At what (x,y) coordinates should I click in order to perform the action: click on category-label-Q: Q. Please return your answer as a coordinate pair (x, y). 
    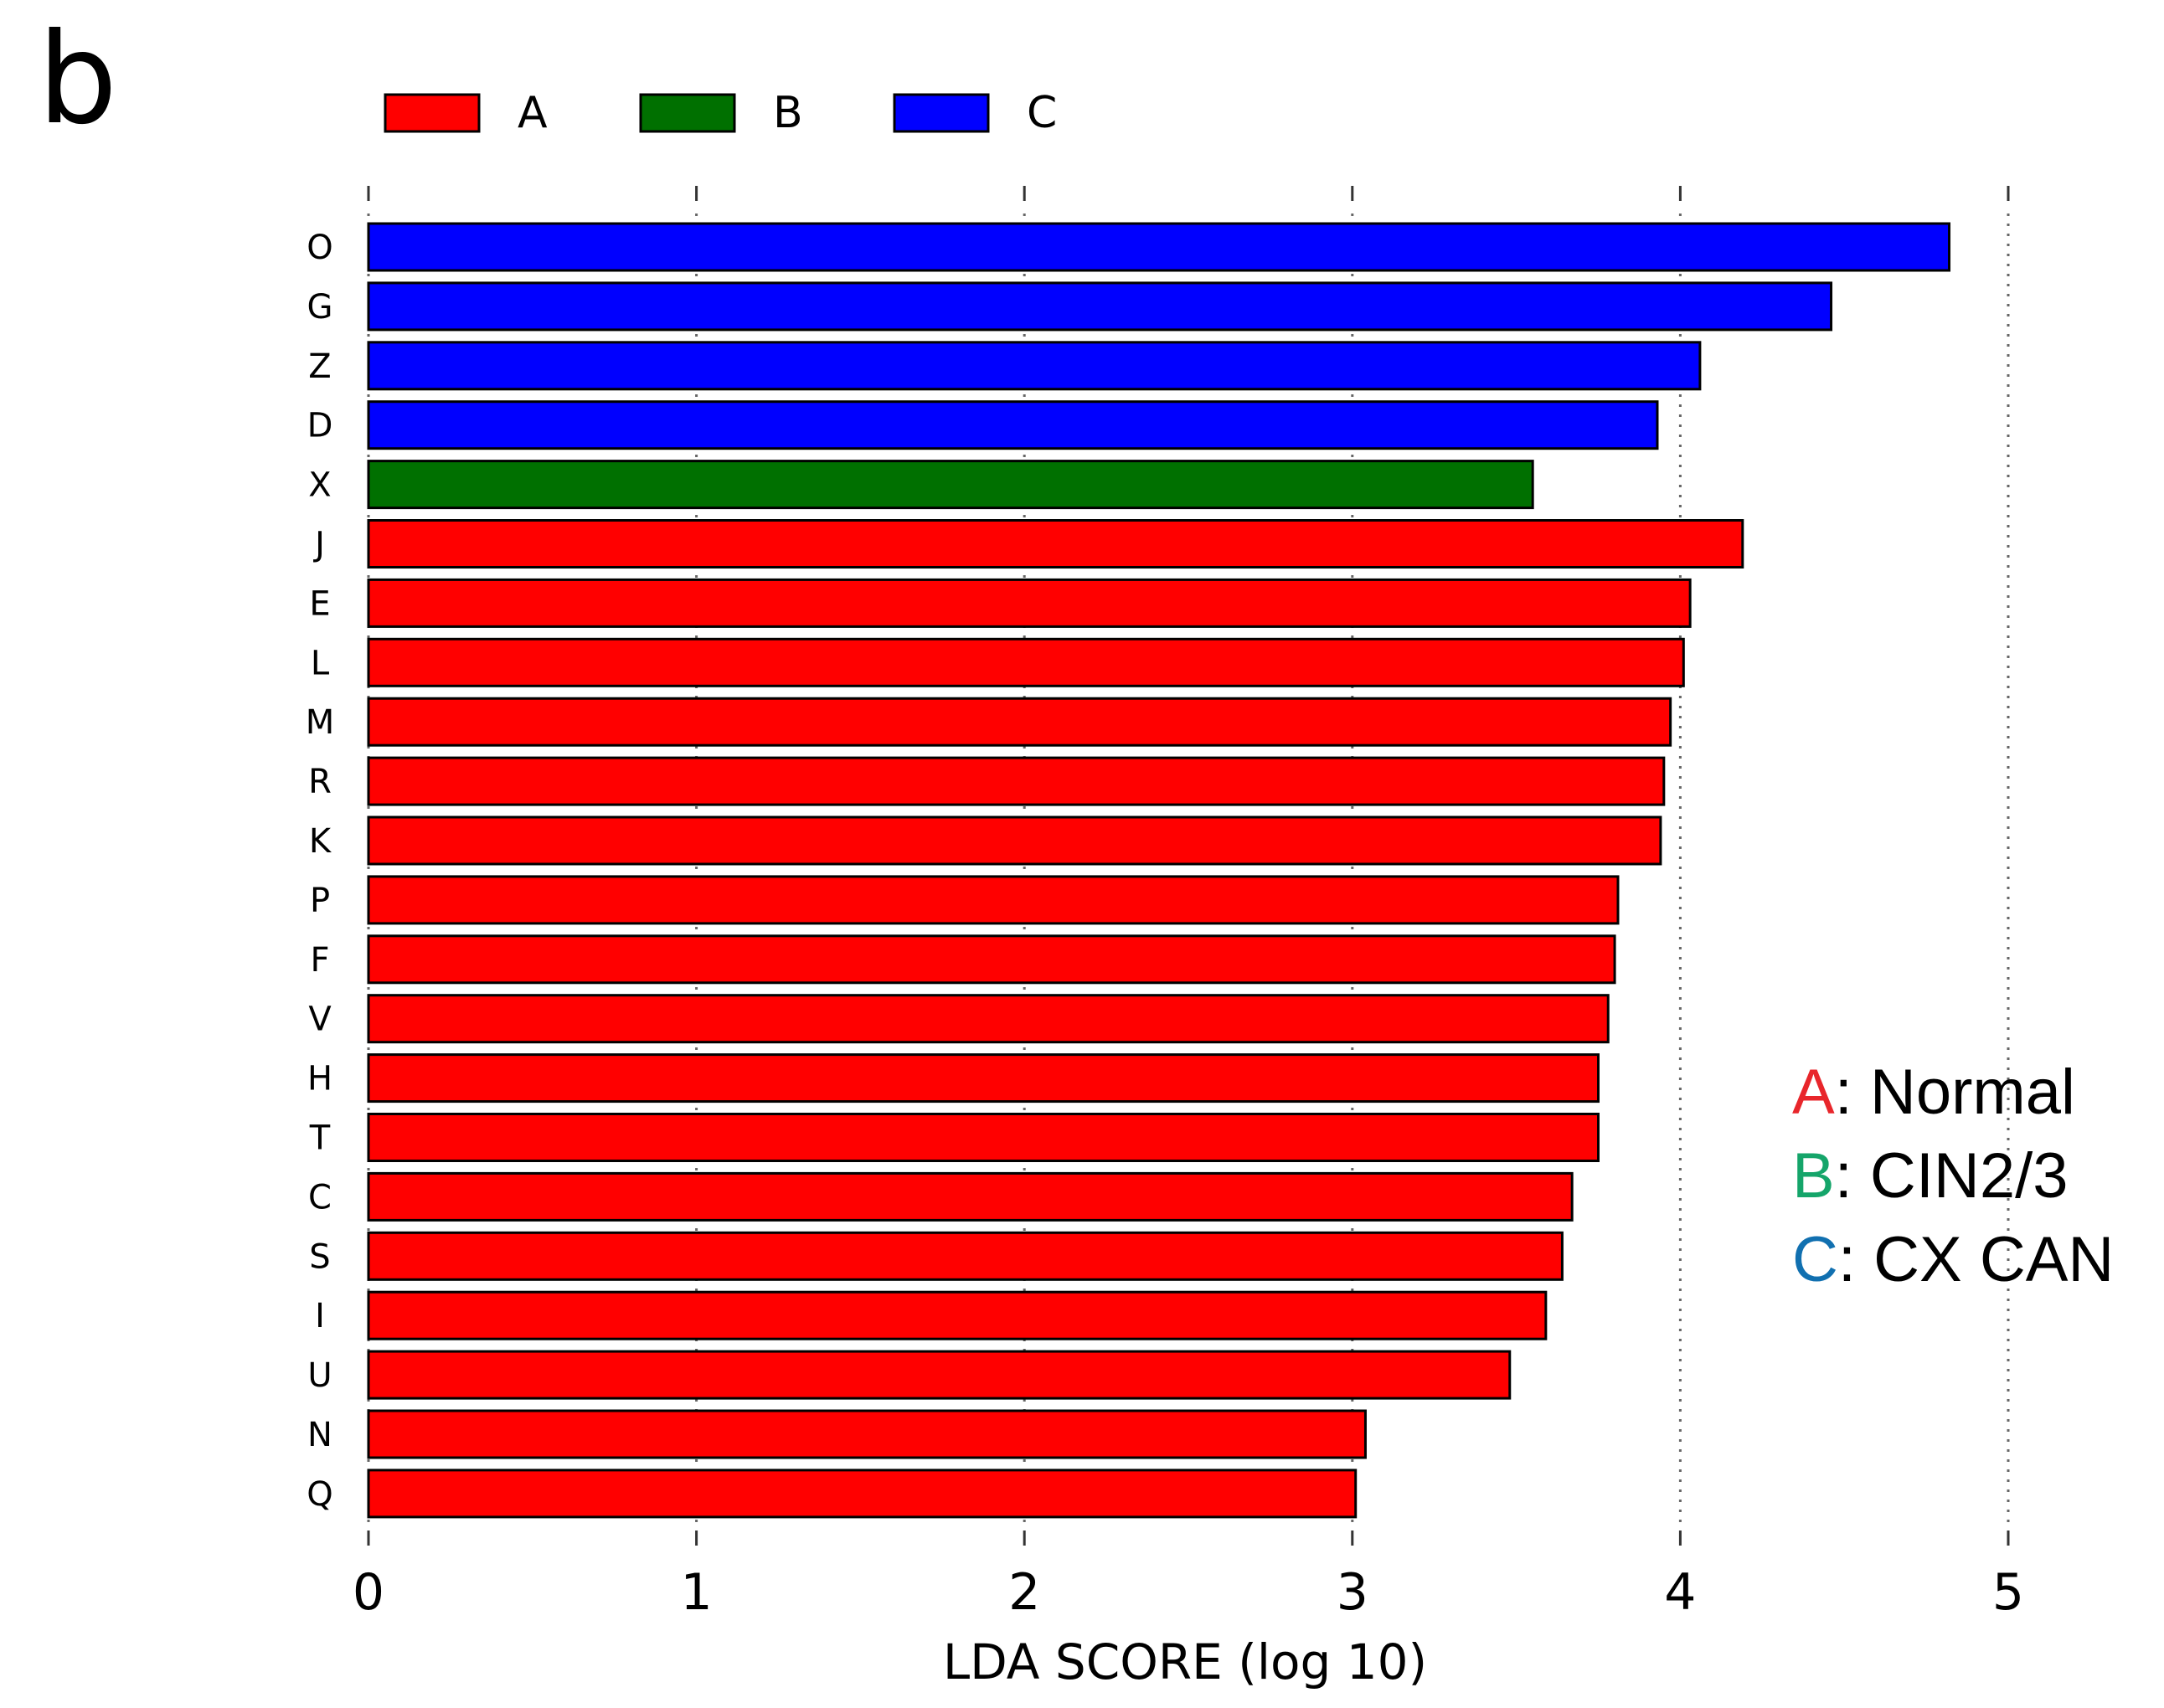
    Looking at the image, I should click on (319, 1494).